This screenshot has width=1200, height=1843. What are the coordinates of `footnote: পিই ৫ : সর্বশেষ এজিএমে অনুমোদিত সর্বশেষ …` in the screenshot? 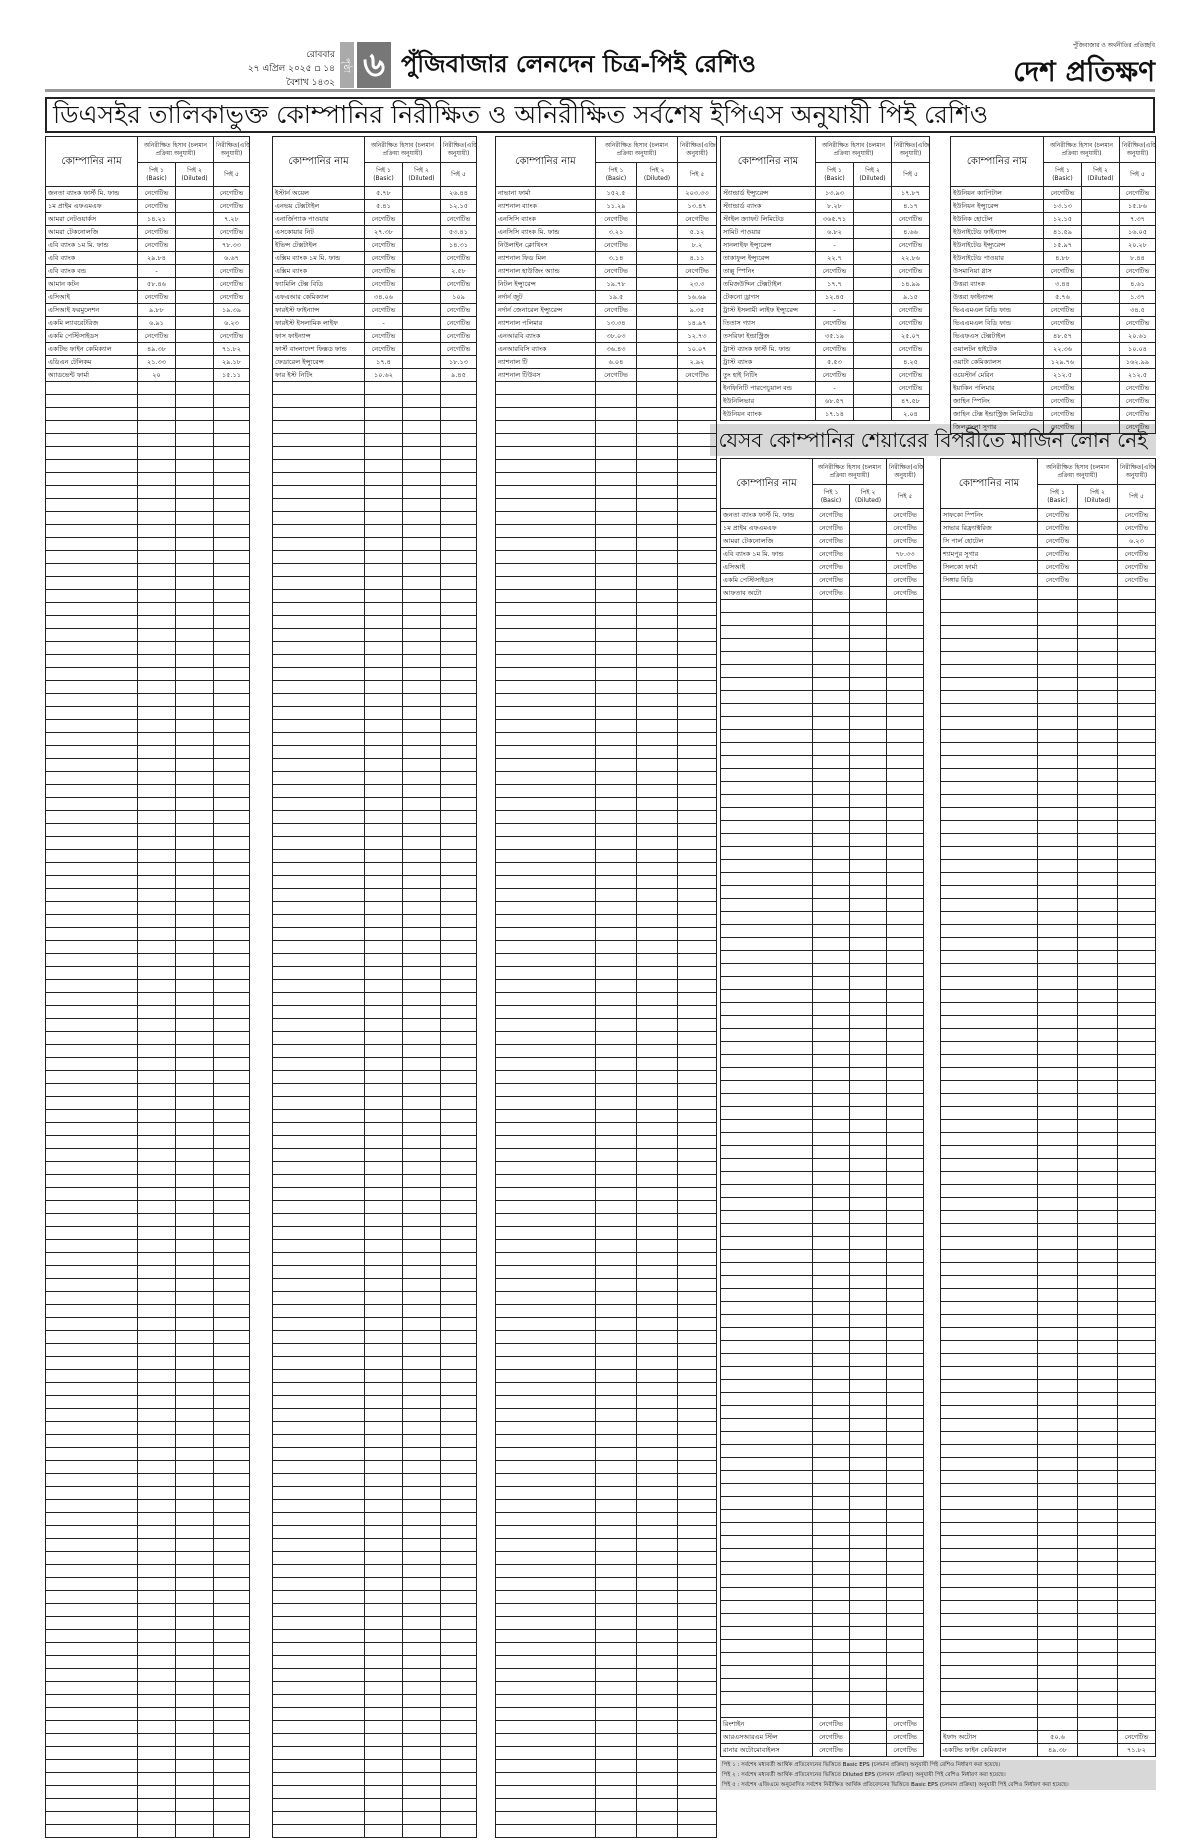 It's located at (895, 1785).